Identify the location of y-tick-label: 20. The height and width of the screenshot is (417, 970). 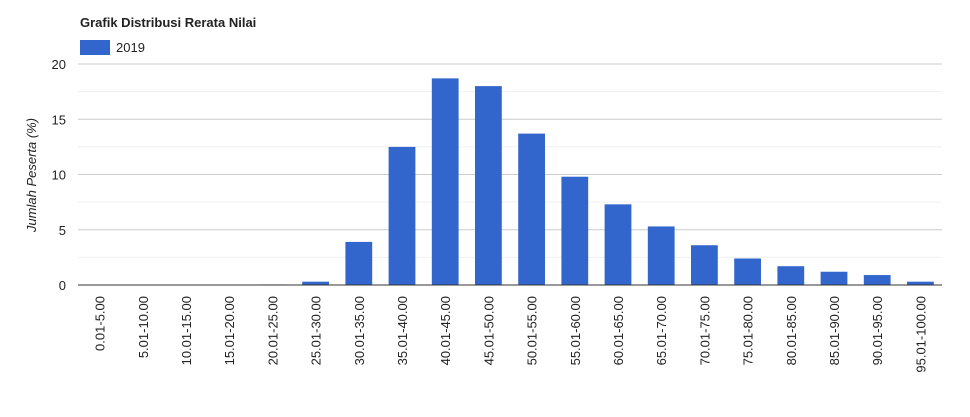
(59, 64).